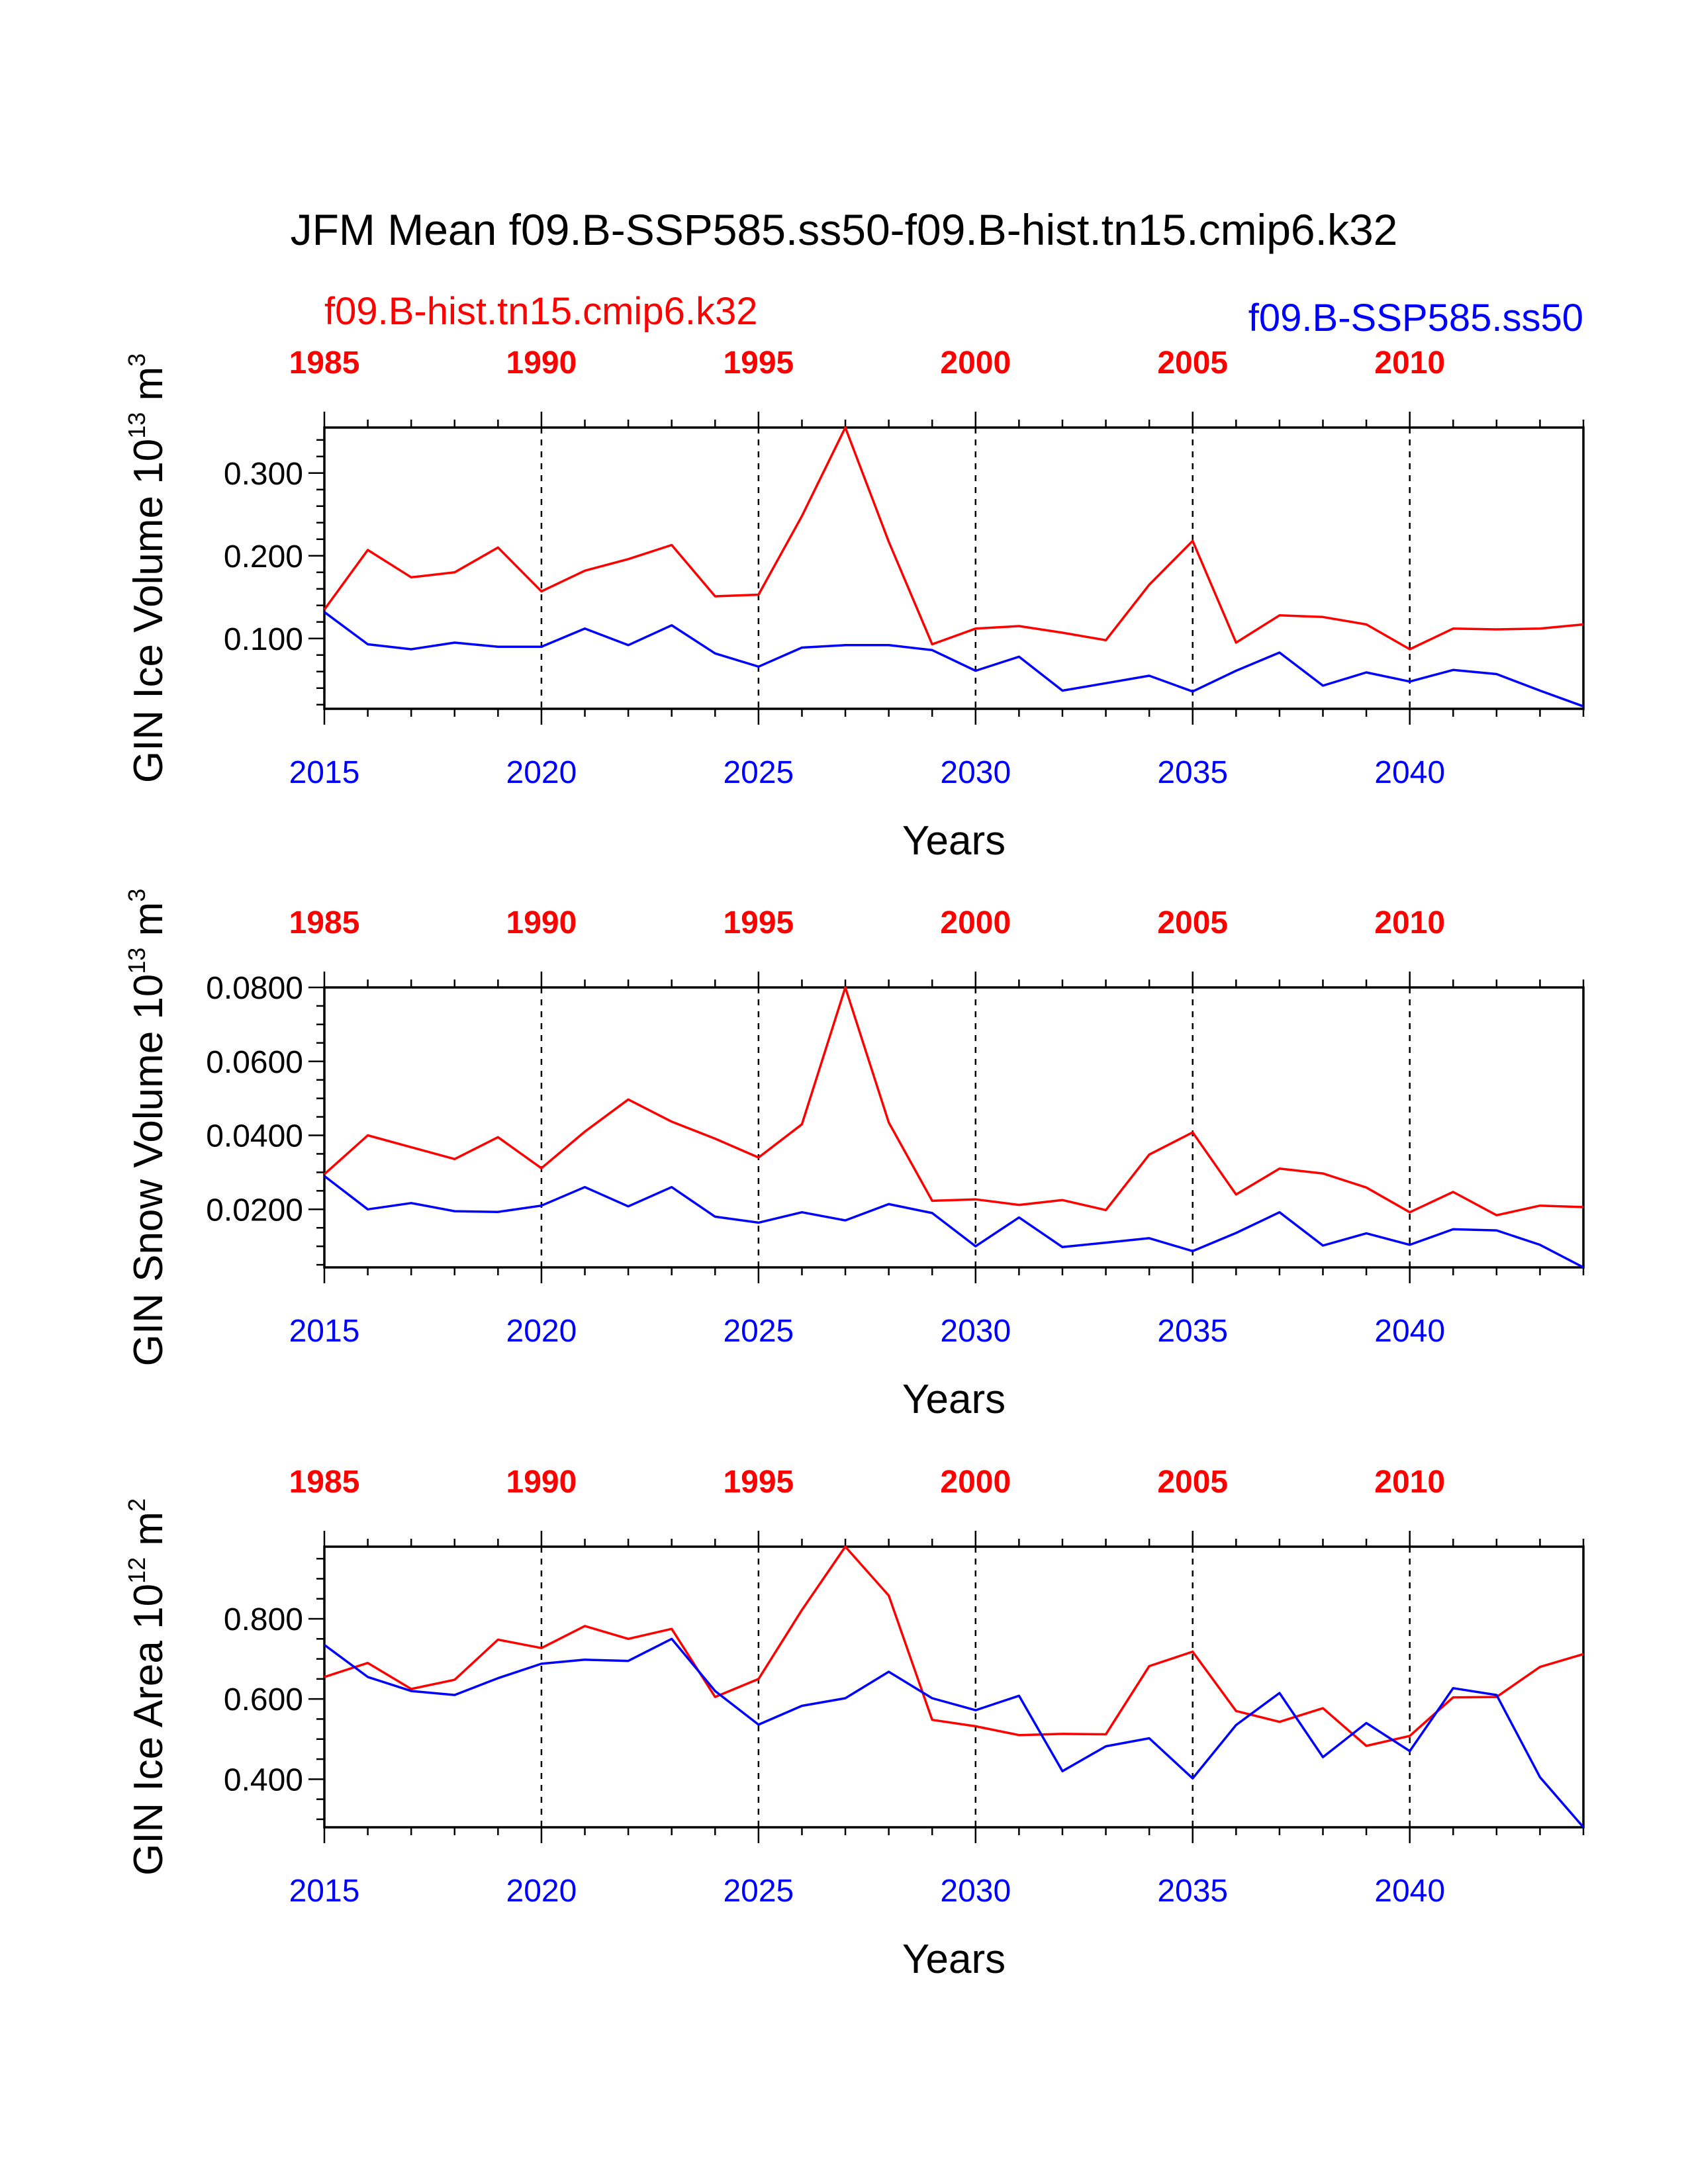  What do you see at coordinates (263, 1619) in the screenshot?
I see `y-tick-label: 0.800` at bounding box center [263, 1619].